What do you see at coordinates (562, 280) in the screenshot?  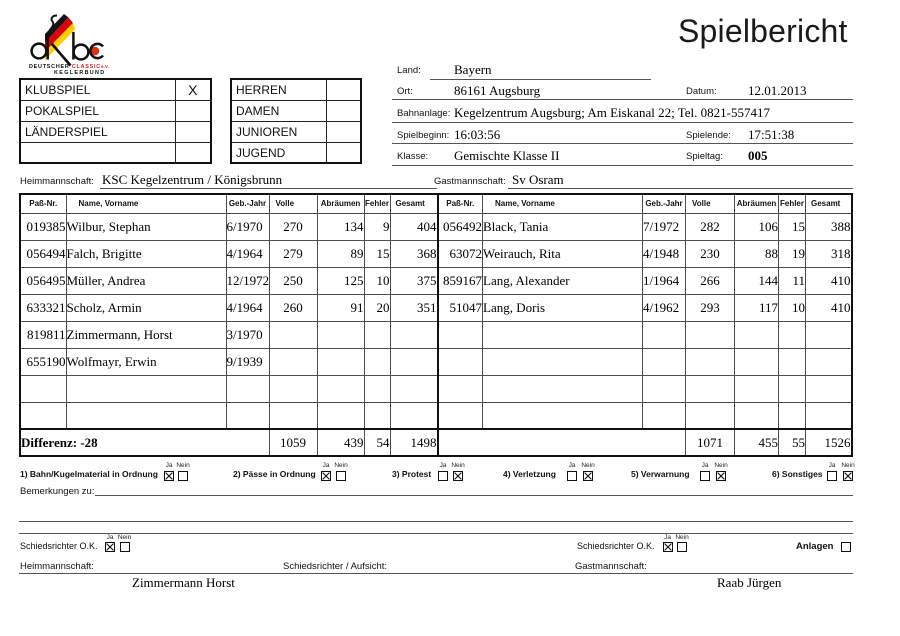 I see `results-cell-guest-name: Lang, Alexander` at bounding box center [562, 280].